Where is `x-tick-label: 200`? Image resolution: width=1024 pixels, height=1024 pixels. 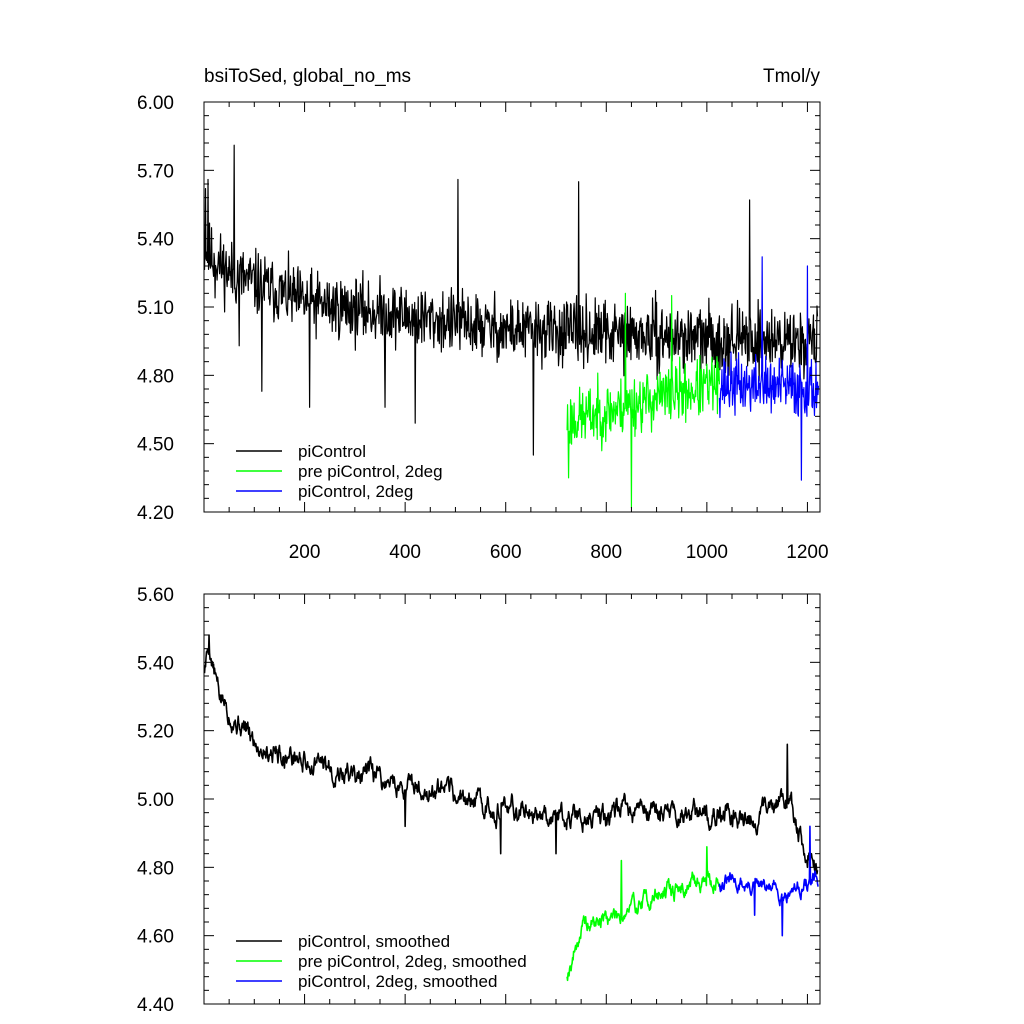
x-tick-label: 200 is located at coordinates (305, 552).